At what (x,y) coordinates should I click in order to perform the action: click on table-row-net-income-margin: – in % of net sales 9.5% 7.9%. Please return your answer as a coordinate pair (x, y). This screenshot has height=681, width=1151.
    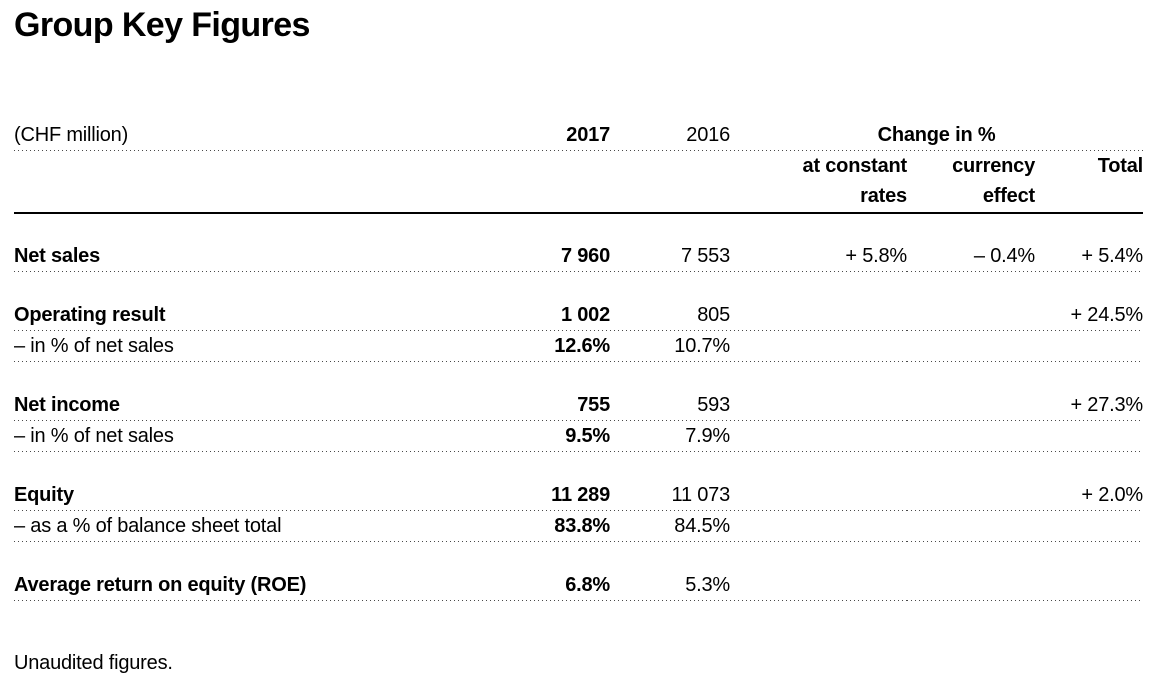
    Looking at the image, I should click on (579, 437).